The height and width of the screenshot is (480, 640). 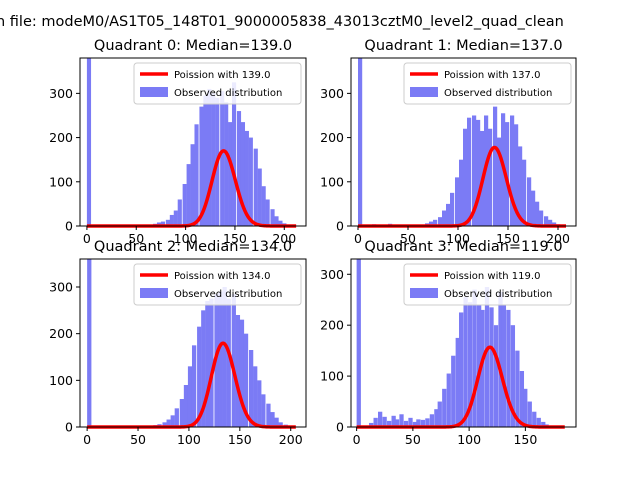 I want to click on legend-label-poisson: Poission with 134.0, so click(x=222, y=276).